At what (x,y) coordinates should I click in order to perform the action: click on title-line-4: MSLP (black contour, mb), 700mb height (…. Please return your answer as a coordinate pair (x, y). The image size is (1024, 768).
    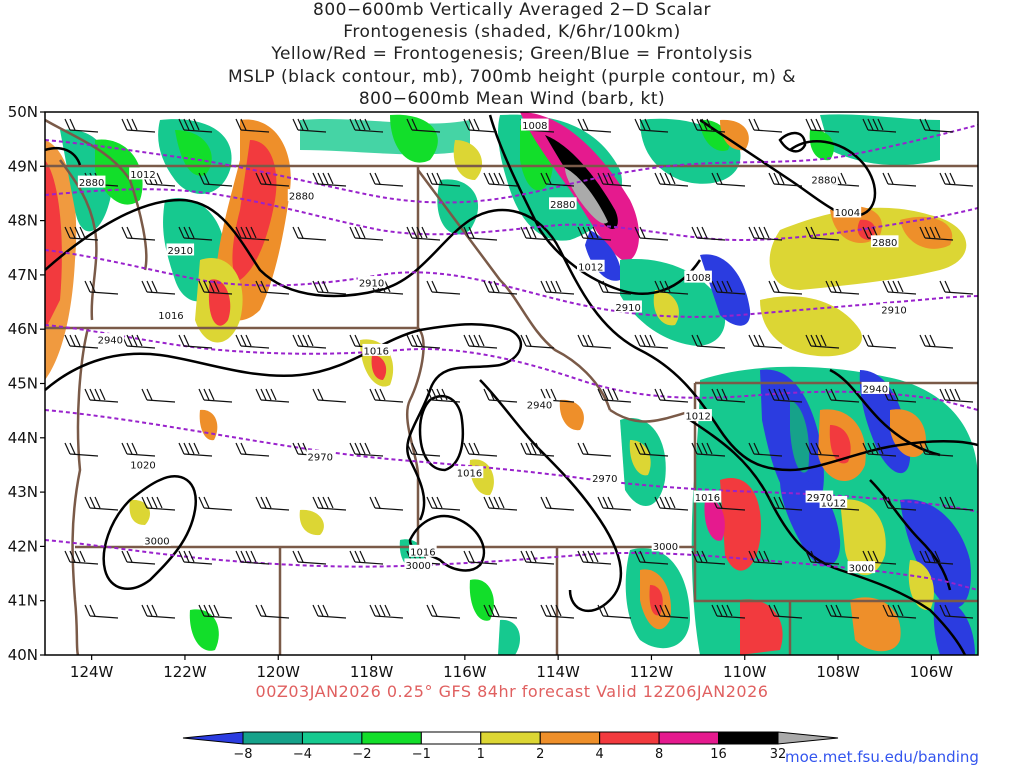
    Looking at the image, I should click on (512, 77).